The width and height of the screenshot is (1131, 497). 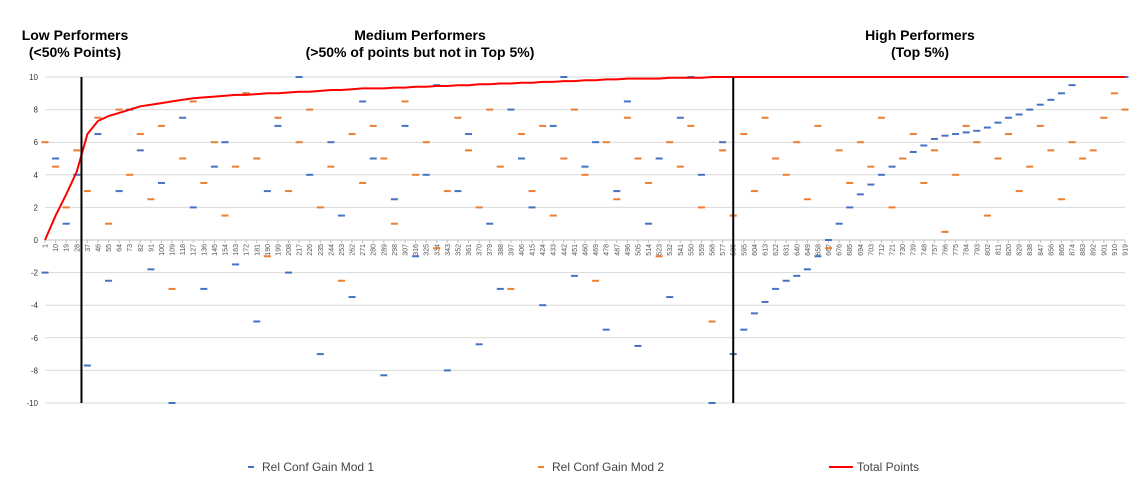 I want to click on x-tick-label: 91, so click(x=151, y=248).